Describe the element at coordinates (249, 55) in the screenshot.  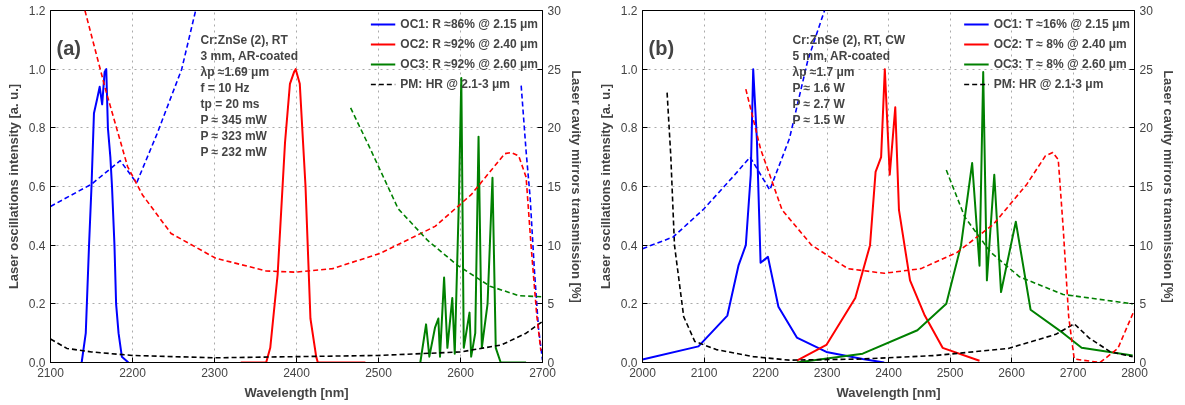
I see `annotation: 3 mm, AR-coated` at that location.